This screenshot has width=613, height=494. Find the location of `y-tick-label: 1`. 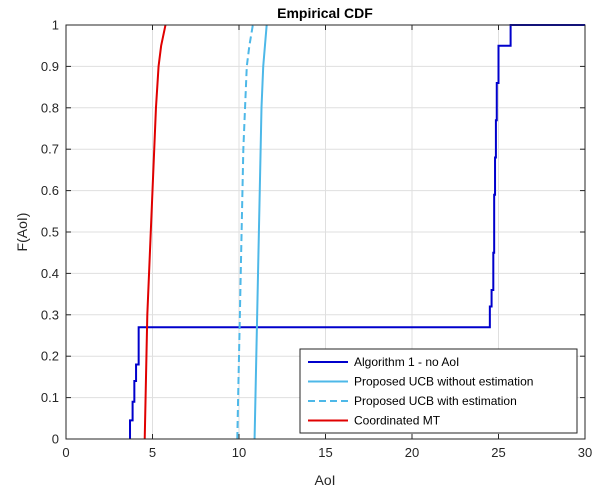

y-tick-label: 1 is located at coordinates (55, 25).